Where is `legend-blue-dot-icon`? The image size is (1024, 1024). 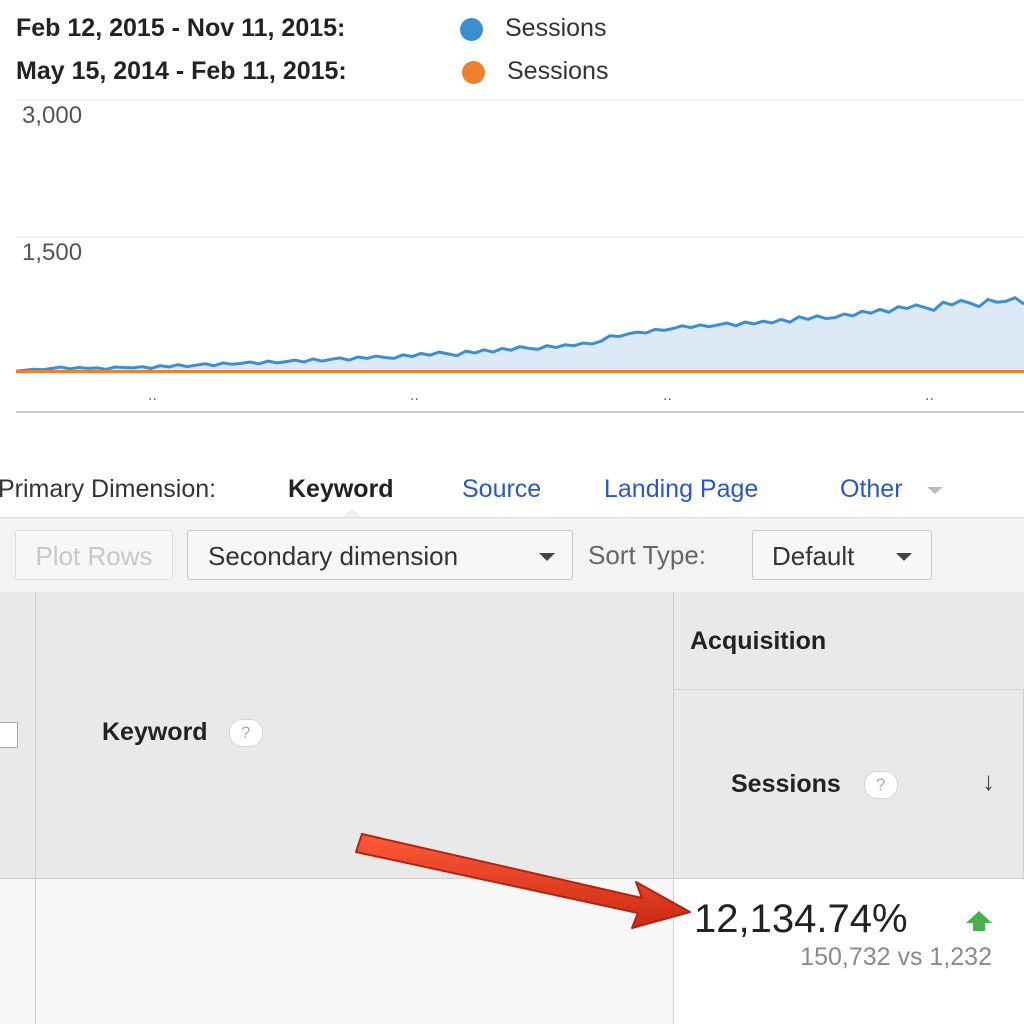 legend-blue-dot-icon is located at coordinates (471, 29).